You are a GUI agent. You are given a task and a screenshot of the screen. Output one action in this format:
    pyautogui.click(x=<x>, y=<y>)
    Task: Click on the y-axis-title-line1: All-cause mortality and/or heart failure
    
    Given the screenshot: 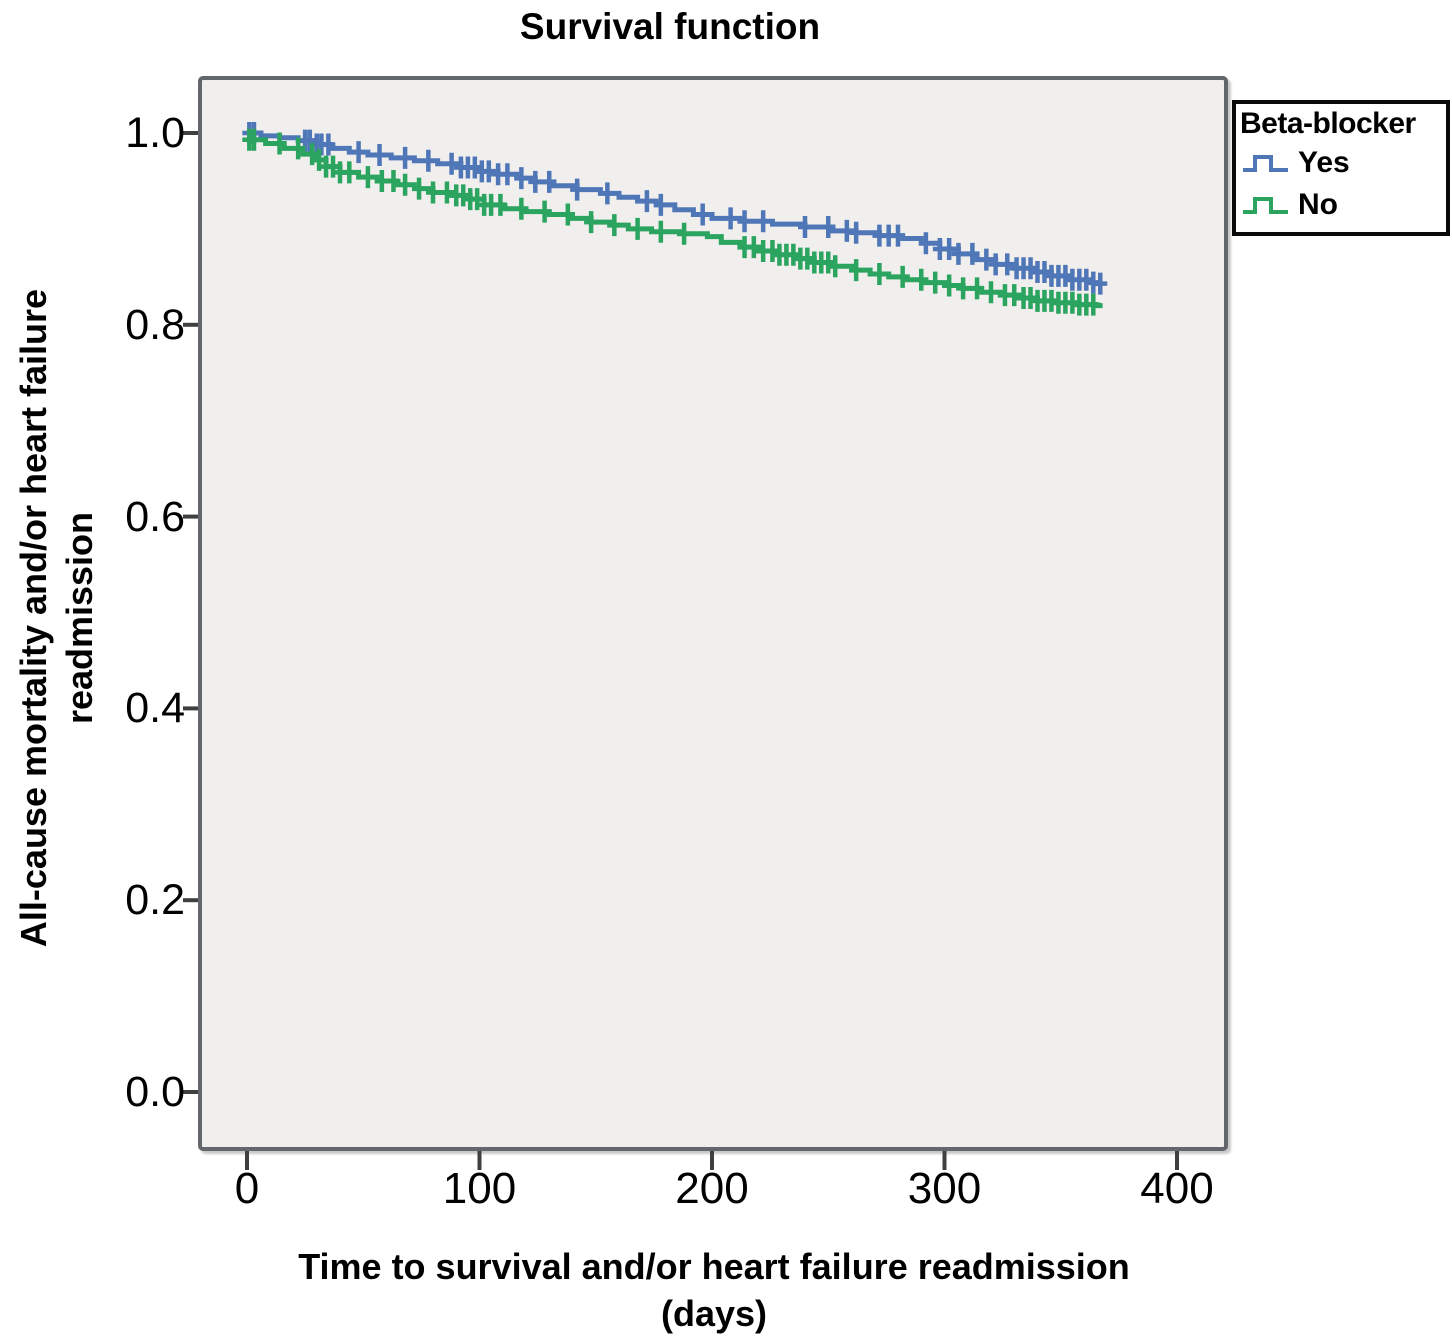 What is the action you would take?
    pyautogui.click(x=33, y=618)
    